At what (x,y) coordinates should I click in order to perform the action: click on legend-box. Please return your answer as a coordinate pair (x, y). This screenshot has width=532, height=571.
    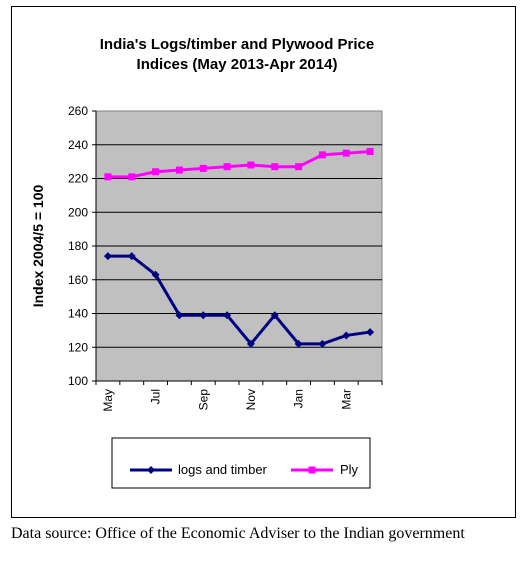
    Looking at the image, I should click on (241, 463).